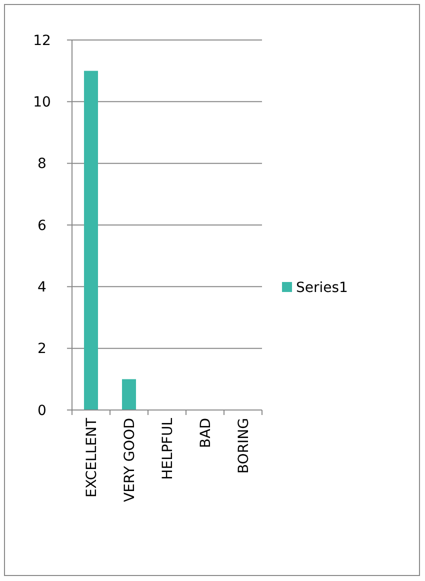 The height and width of the screenshot is (581, 425). Describe the element at coordinates (322, 288) in the screenshot. I see `legend-label: Series1` at that location.